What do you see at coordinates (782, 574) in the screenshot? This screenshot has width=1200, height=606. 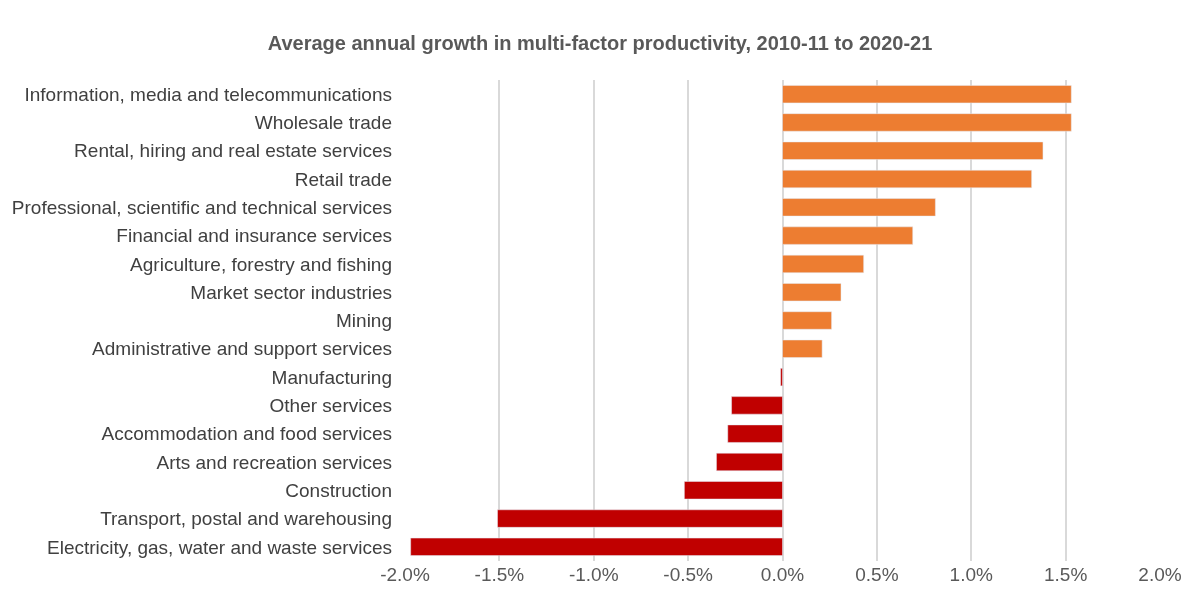 I see `x-tick-label: 0.0%` at bounding box center [782, 574].